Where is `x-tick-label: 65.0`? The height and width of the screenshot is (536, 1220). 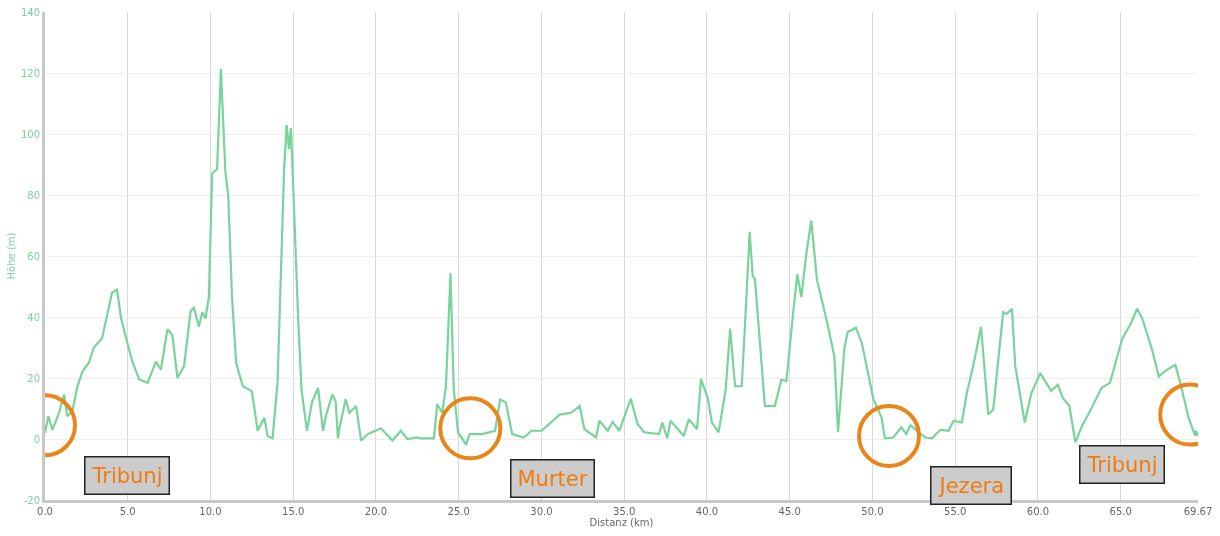 x-tick-label: 65.0 is located at coordinates (1120, 511).